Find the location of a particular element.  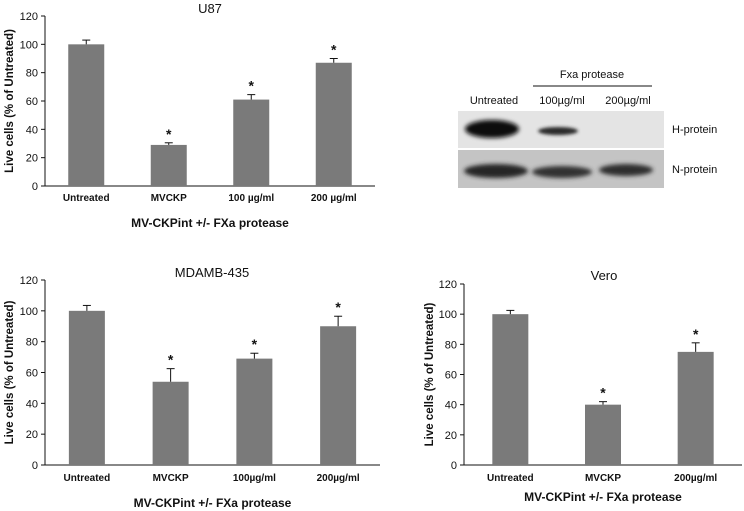

h-band-untreated is located at coordinates (492, 129).